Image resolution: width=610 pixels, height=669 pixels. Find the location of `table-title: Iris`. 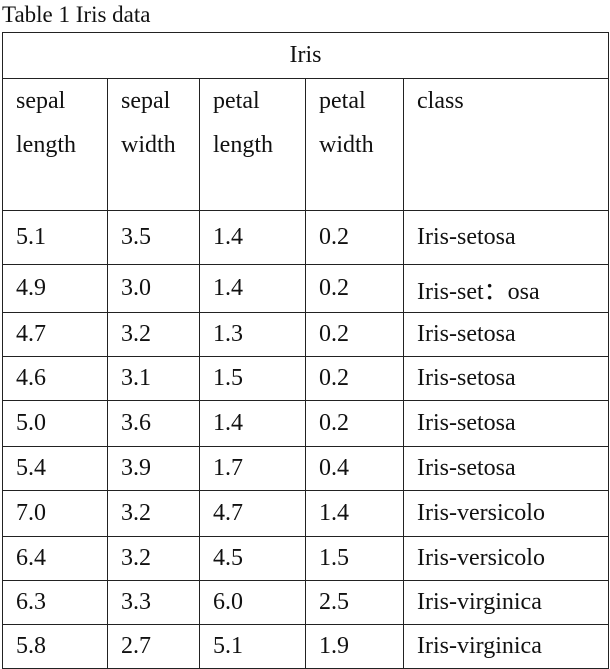

table-title: Iris is located at coordinates (305, 55).